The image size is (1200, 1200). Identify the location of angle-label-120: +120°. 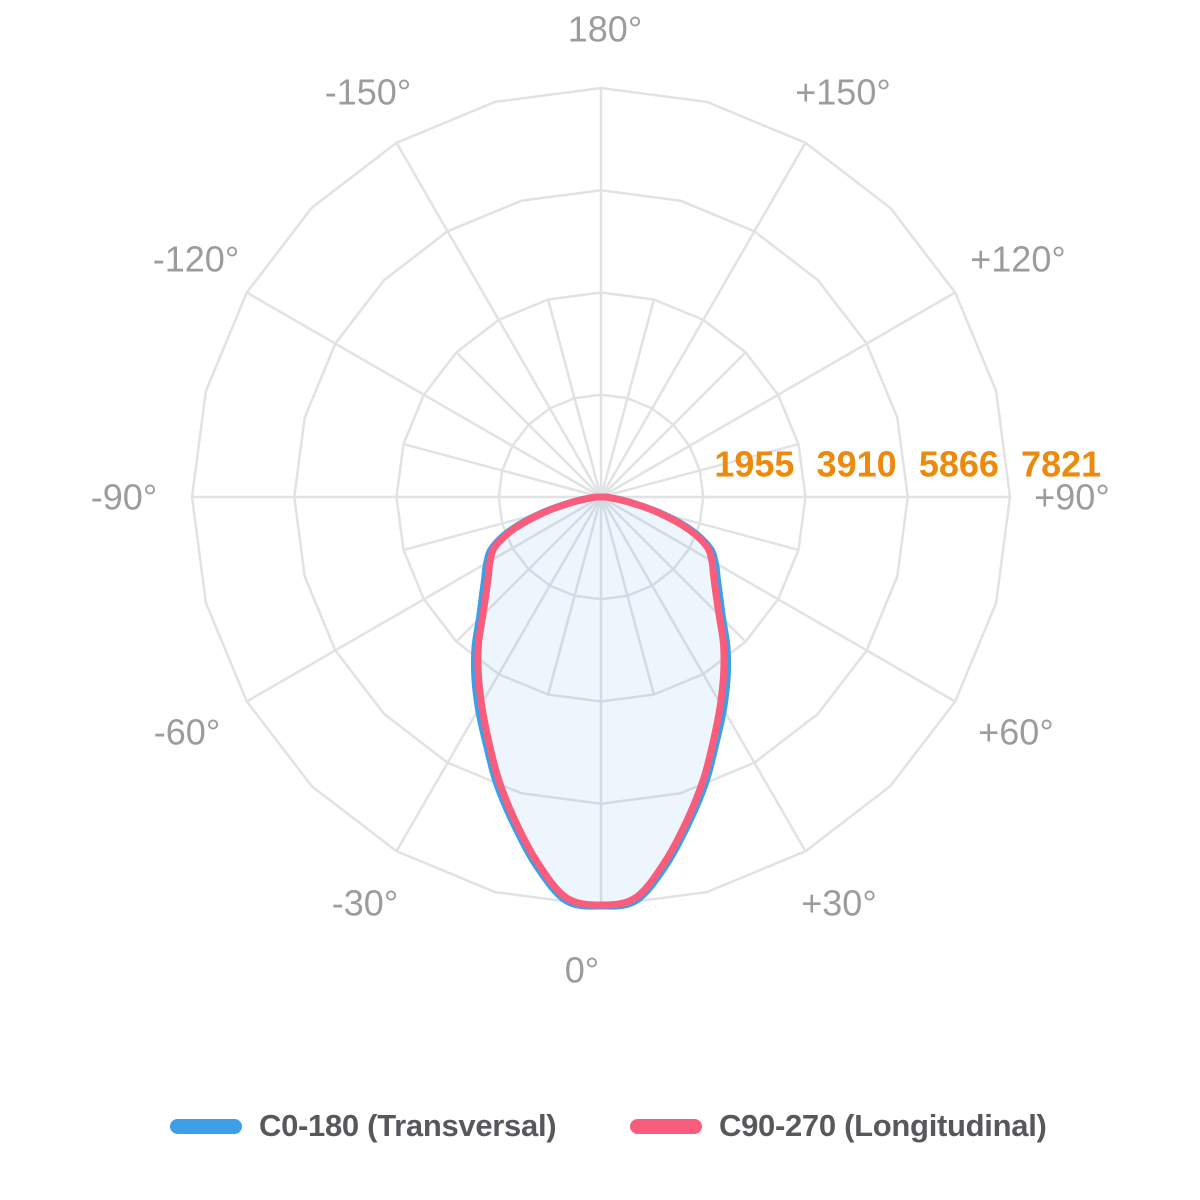
(1017, 259).